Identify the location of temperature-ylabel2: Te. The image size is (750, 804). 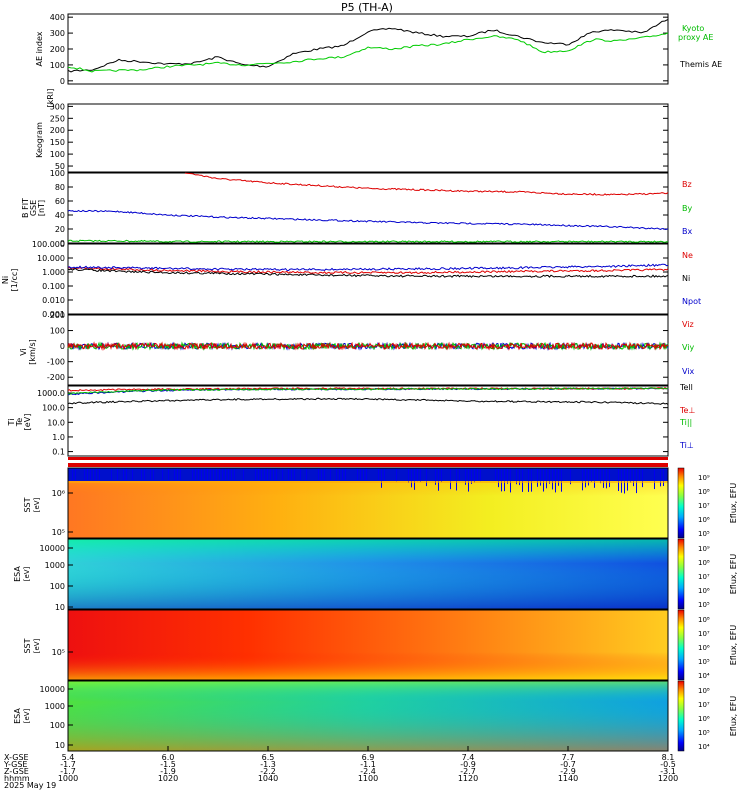
(19, 423).